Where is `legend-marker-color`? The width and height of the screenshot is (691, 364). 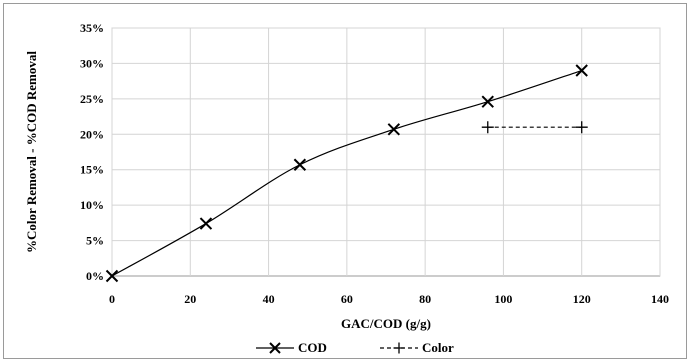
legend-marker-color is located at coordinates (399, 348).